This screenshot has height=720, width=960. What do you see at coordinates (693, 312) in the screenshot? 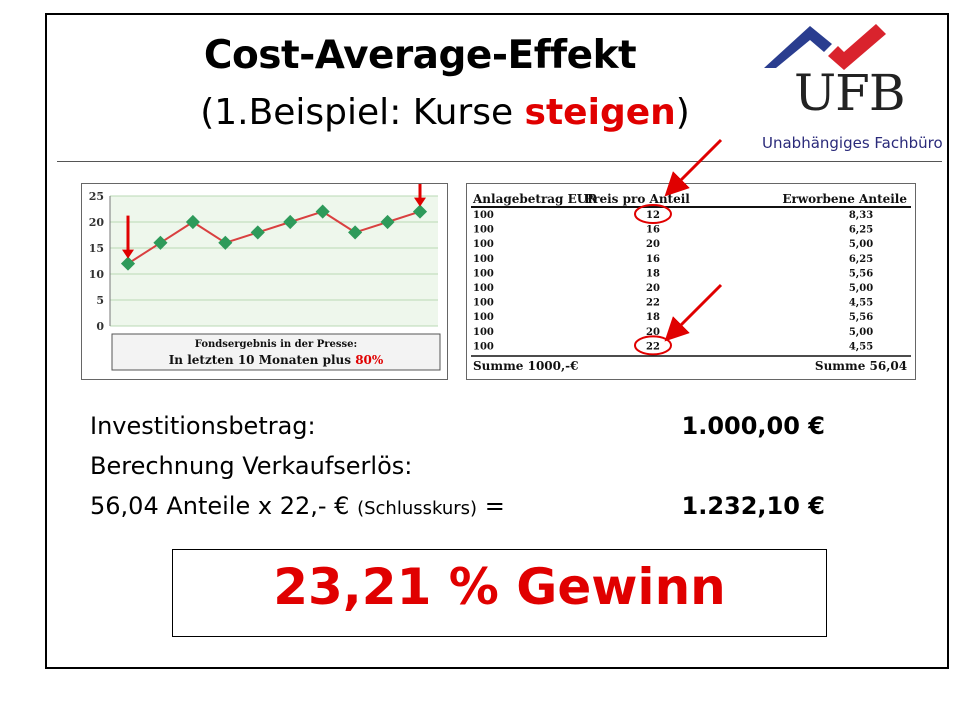
I see `bottom-arrow-icon` at bounding box center [693, 312].